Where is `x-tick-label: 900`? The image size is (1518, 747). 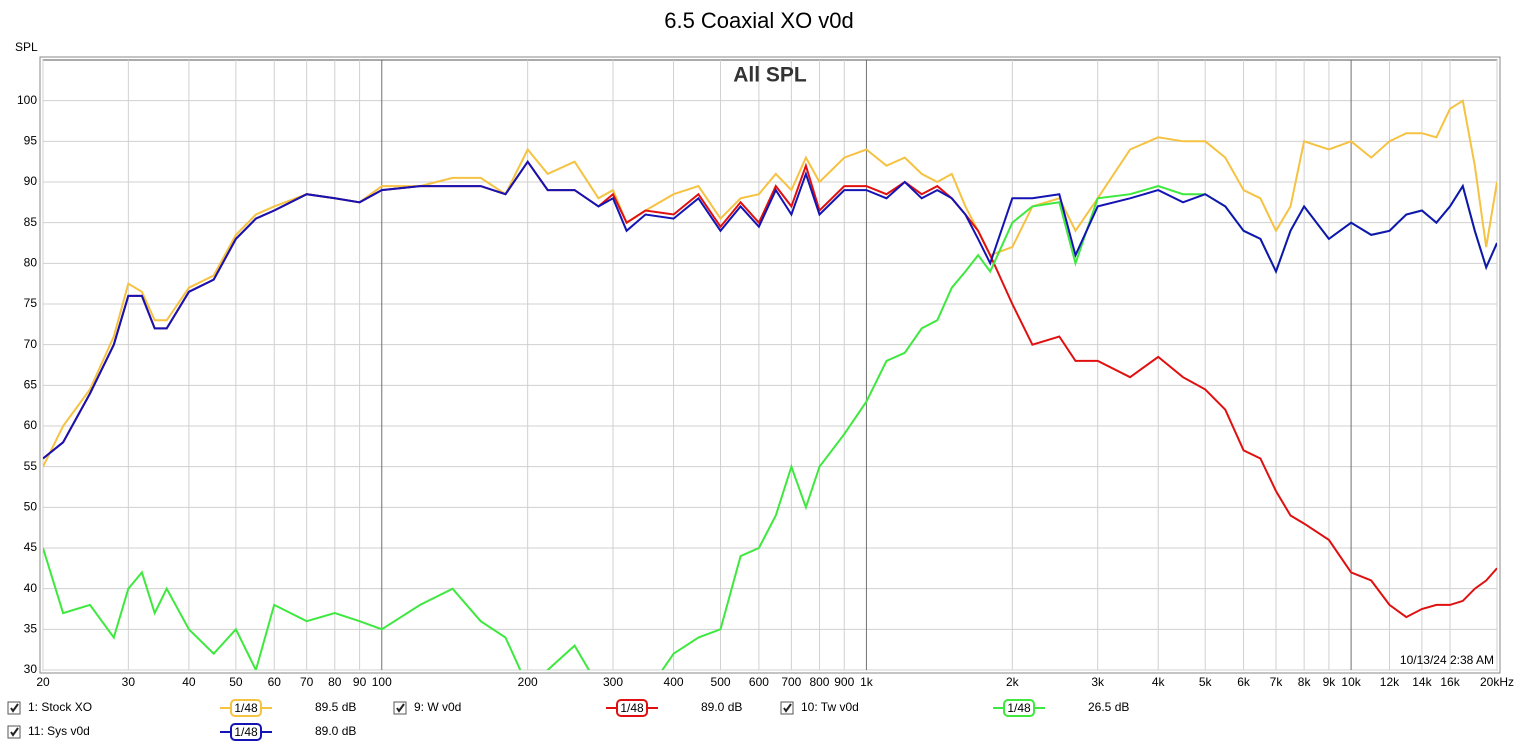 x-tick-label: 900 is located at coordinates (844, 682).